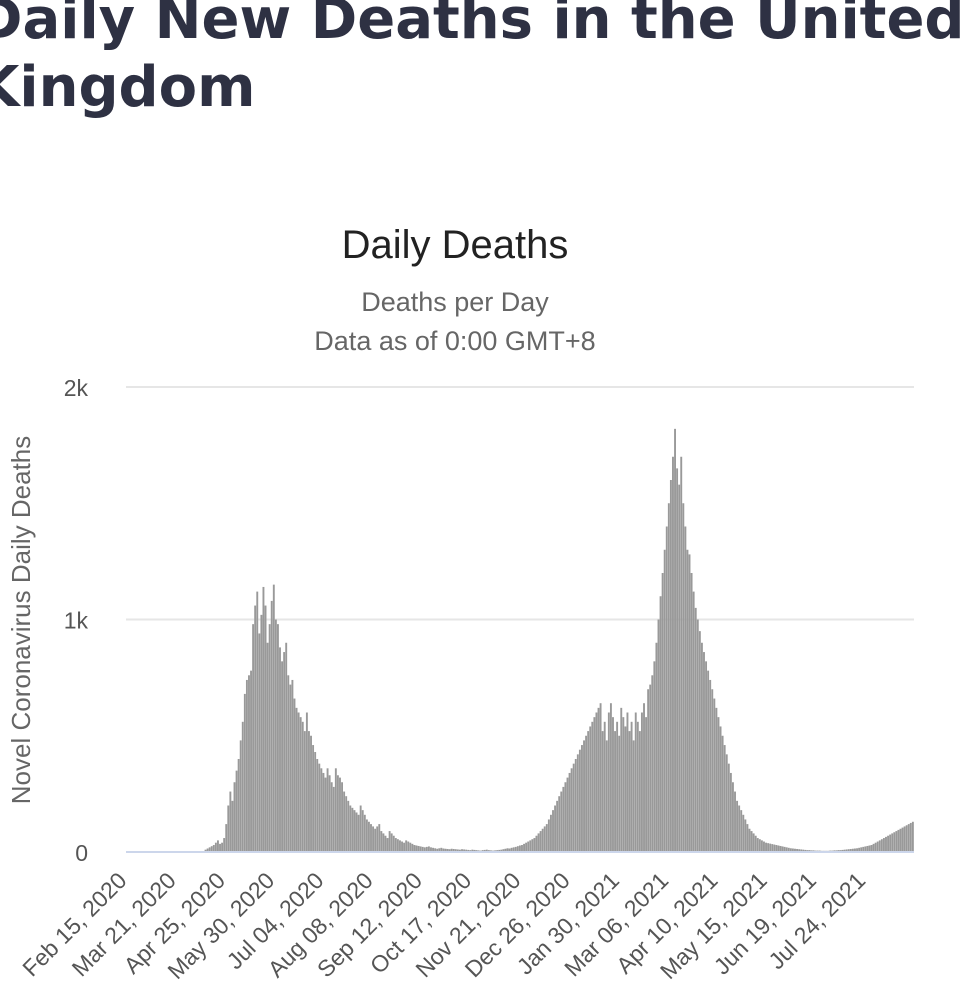 Image resolution: width=976 pixels, height=1000 pixels. Describe the element at coordinates (76, 620) in the screenshot. I see `y-axis-ticks: 0 1k 2k` at that location.